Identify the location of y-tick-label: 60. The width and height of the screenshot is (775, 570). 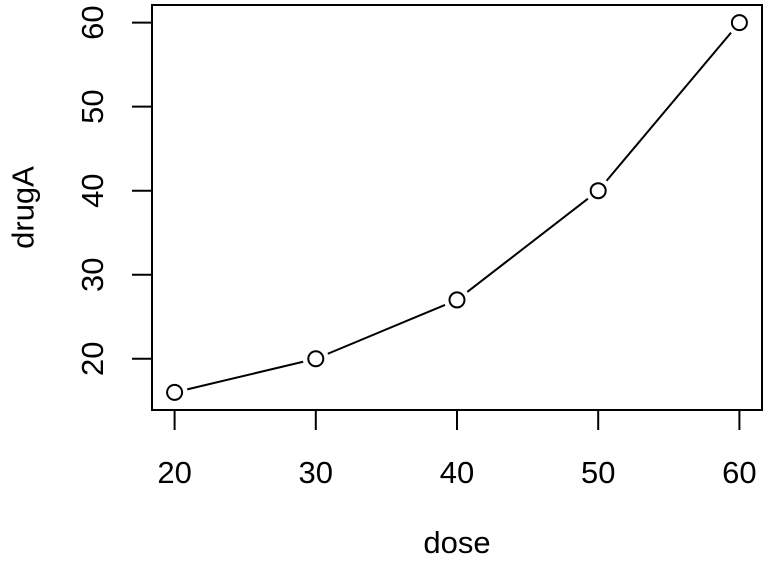
(92, 22).